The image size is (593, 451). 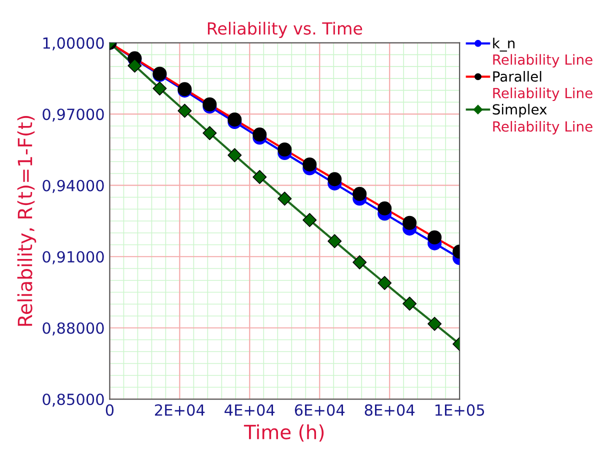 What do you see at coordinates (73, 400) in the screenshot?
I see `y-tick-label: 0,85000` at bounding box center [73, 400].